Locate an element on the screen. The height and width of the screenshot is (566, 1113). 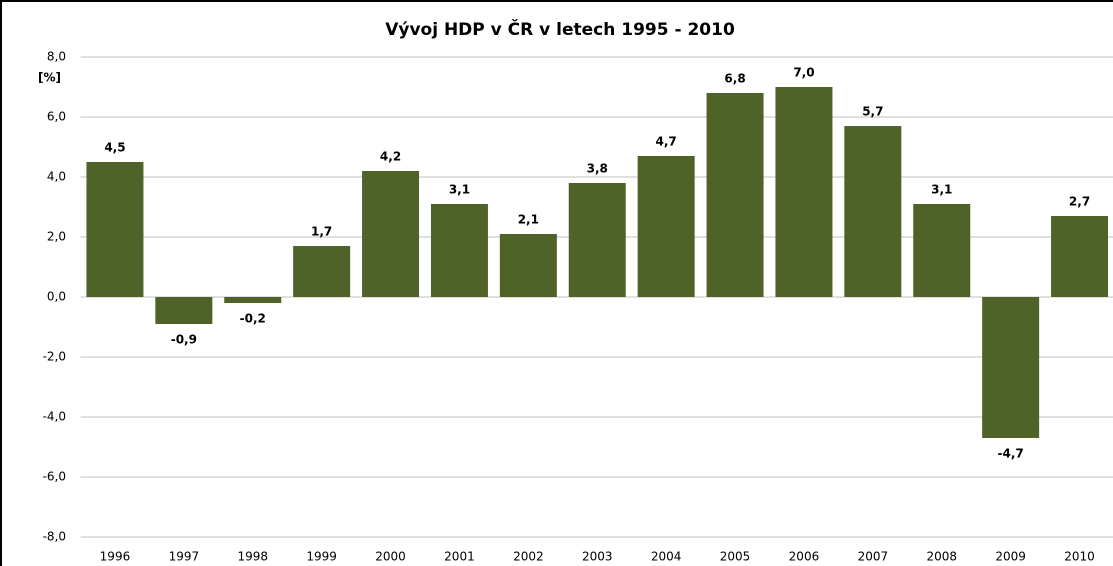
y-tick-label: -6,0 is located at coordinates (54, 477).